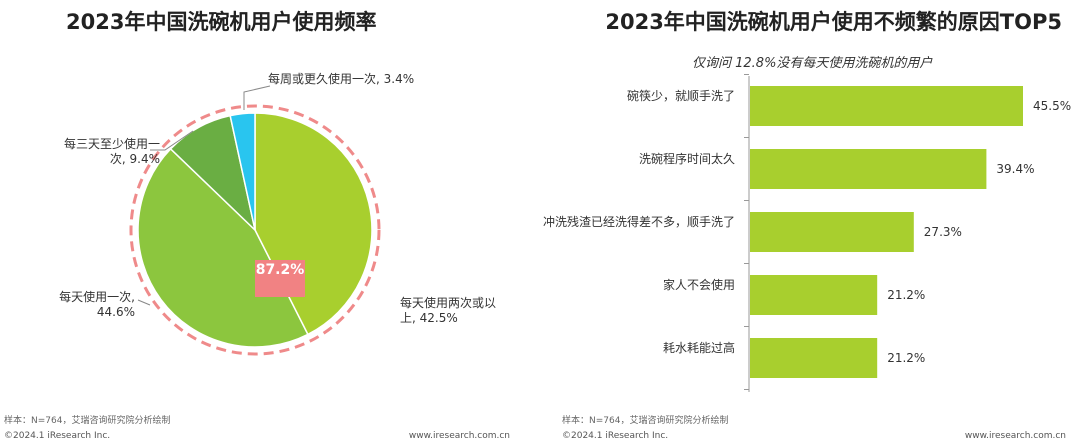  I want to click on reason-value-label-1: 45.5%, so click(1052, 106).